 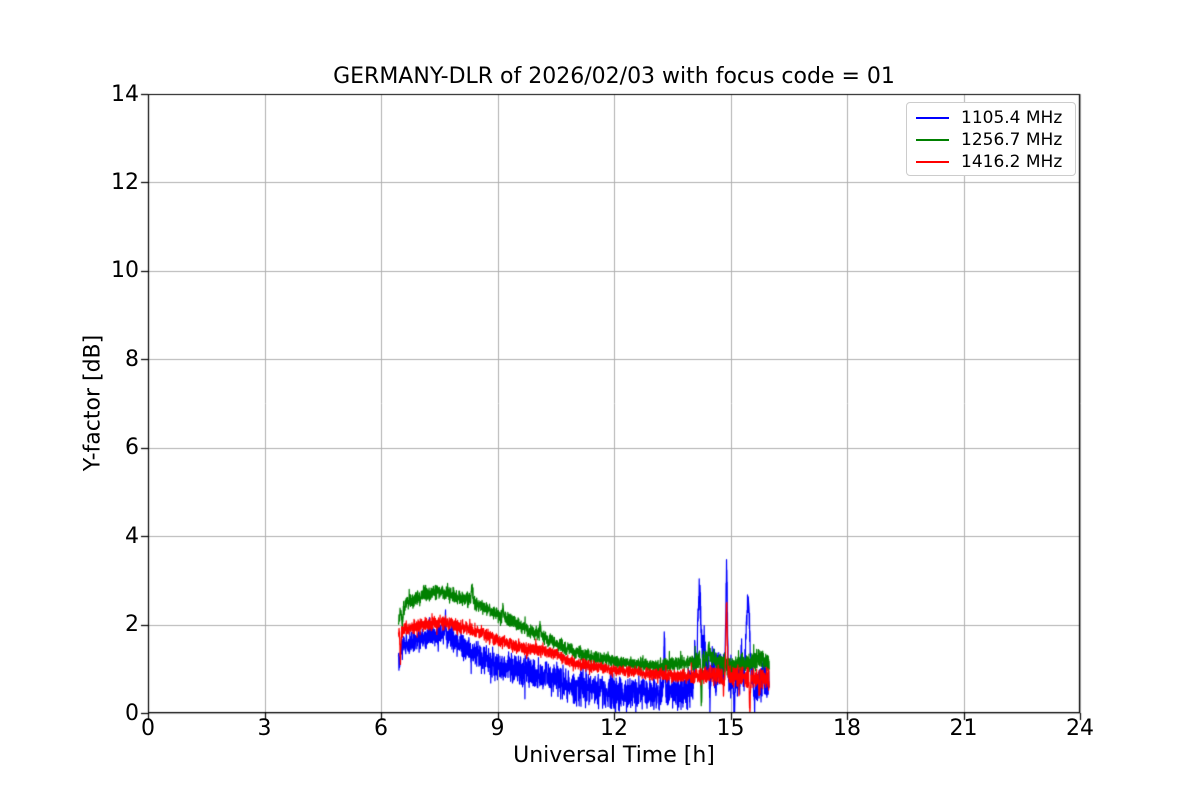 What do you see at coordinates (730, 728) in the screenshot?
I see `x-tick-label: 15` at bounding box center [730, 728].